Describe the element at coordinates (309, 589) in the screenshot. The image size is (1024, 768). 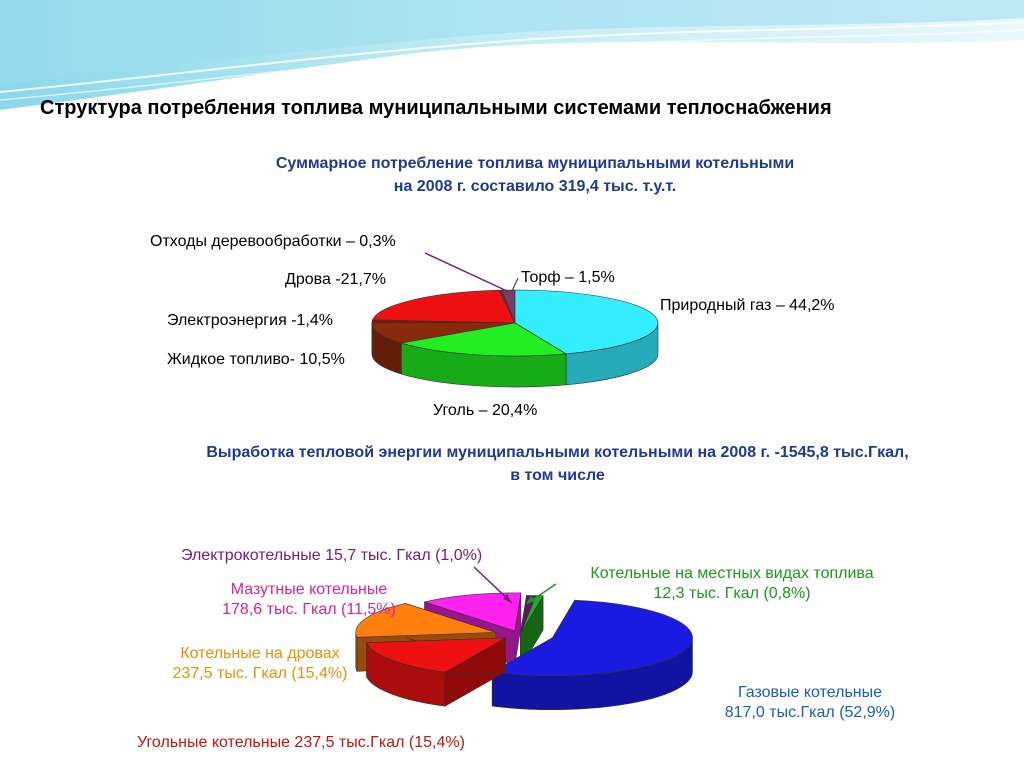
I see `chart2-label-fuel-oil-boilers-line1: Мазутные котельные` at that location.